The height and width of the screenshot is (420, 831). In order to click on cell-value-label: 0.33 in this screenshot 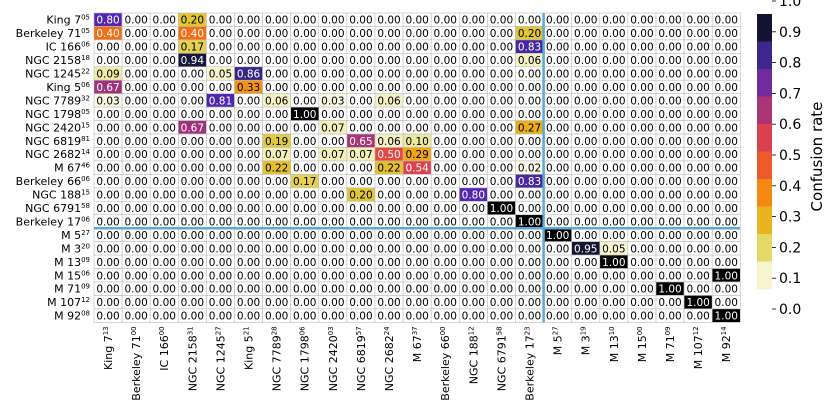, I will do `click(248, 88)`.